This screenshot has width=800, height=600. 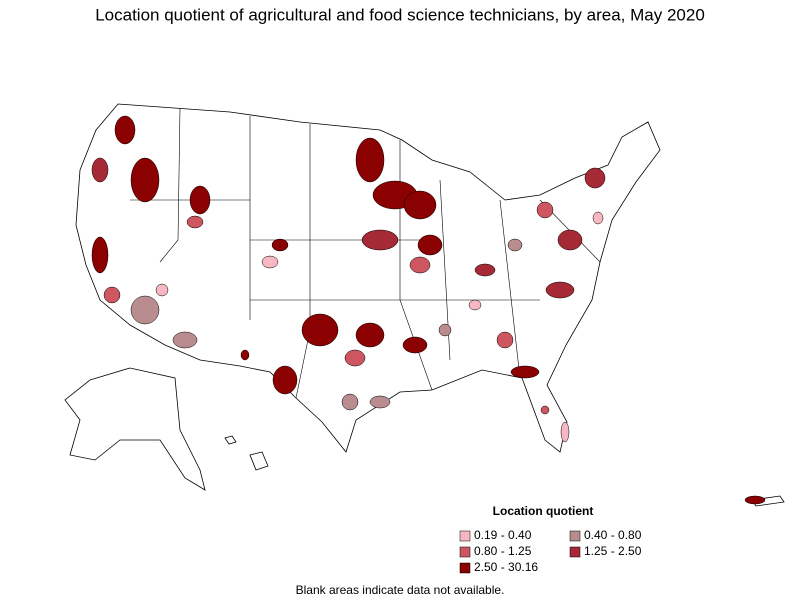 I want to click on legend-label: 0.19 - 0.40, so click(x=503, y=535).